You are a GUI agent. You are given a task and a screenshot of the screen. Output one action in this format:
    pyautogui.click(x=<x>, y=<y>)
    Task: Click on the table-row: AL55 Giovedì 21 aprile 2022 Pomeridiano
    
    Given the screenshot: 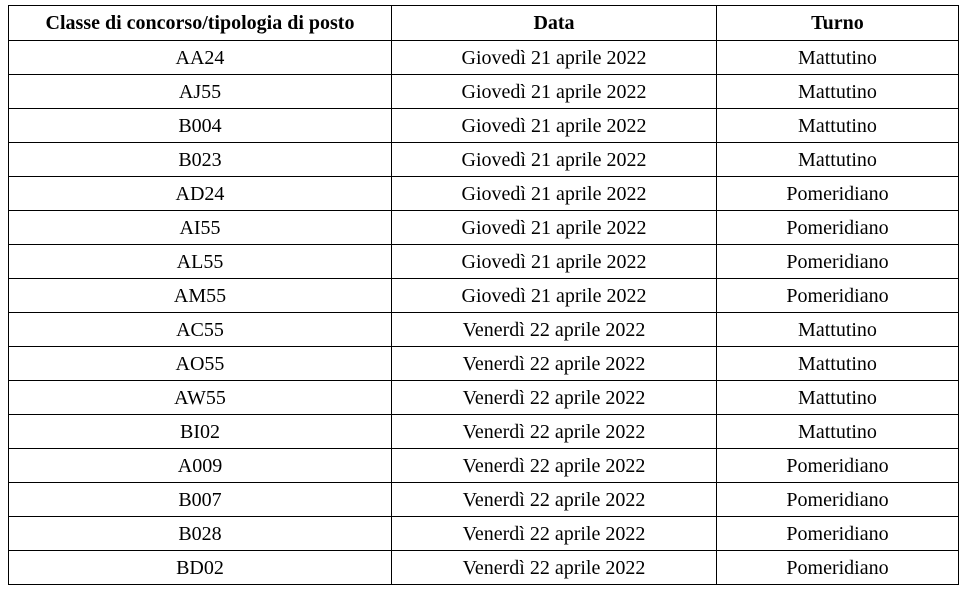 What is the action you would take?
    pyautogui.click(x=483, y=261)
    